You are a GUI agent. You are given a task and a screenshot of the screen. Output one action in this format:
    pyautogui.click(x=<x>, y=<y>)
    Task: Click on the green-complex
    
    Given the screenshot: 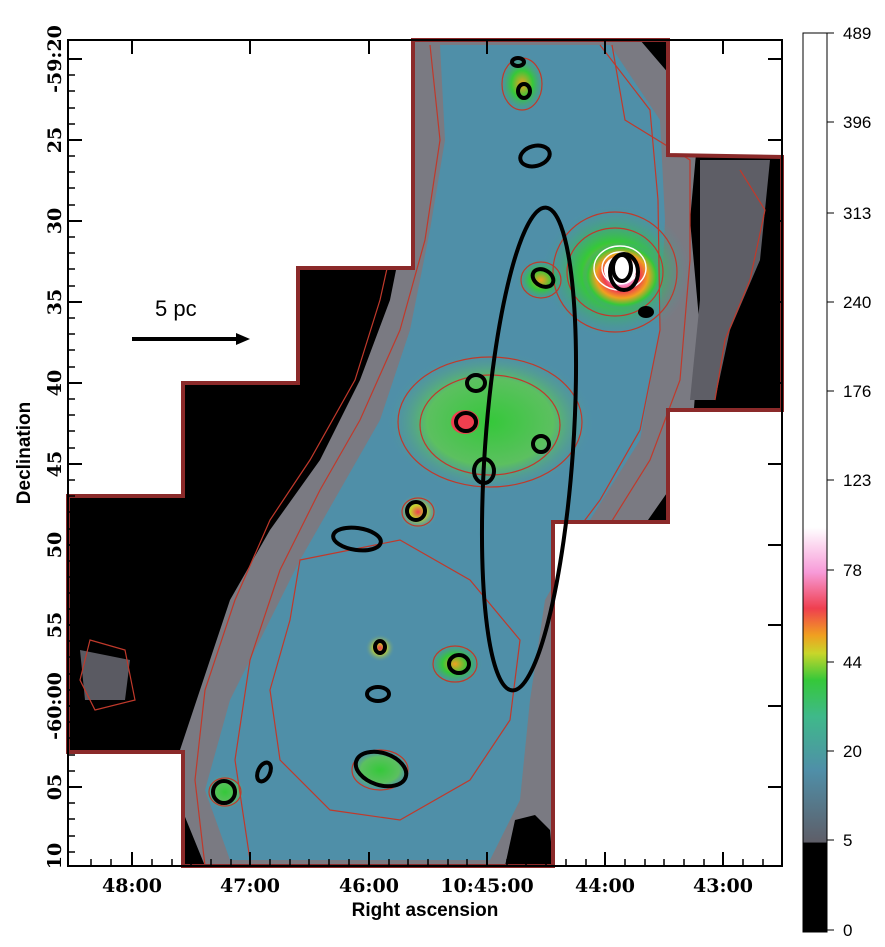 What is the action you would take?
    pyautogui.click(x=490, y=422)
    